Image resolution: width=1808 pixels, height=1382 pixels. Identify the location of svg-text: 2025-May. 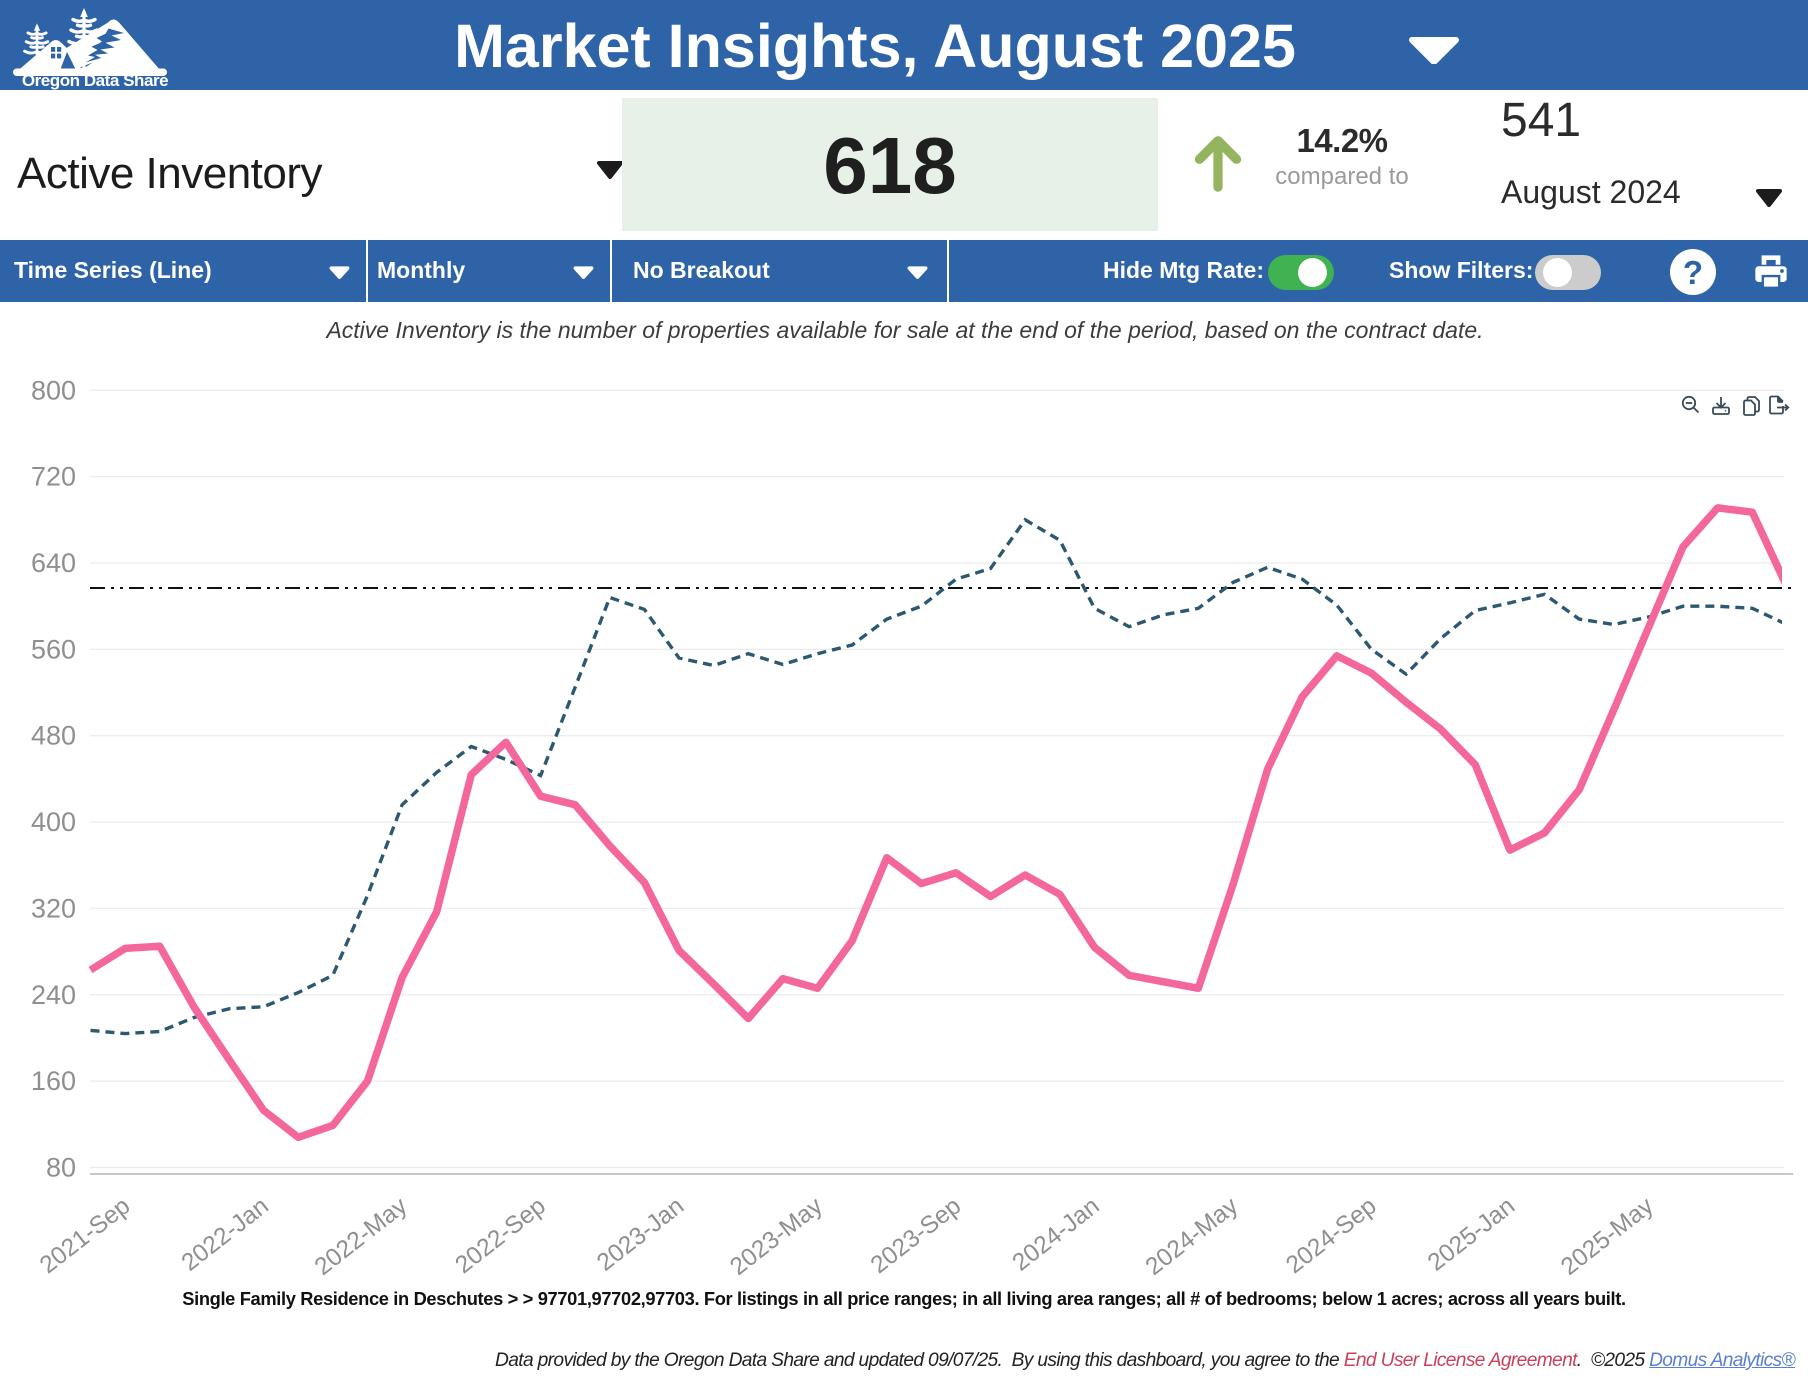
(1607, 1236).